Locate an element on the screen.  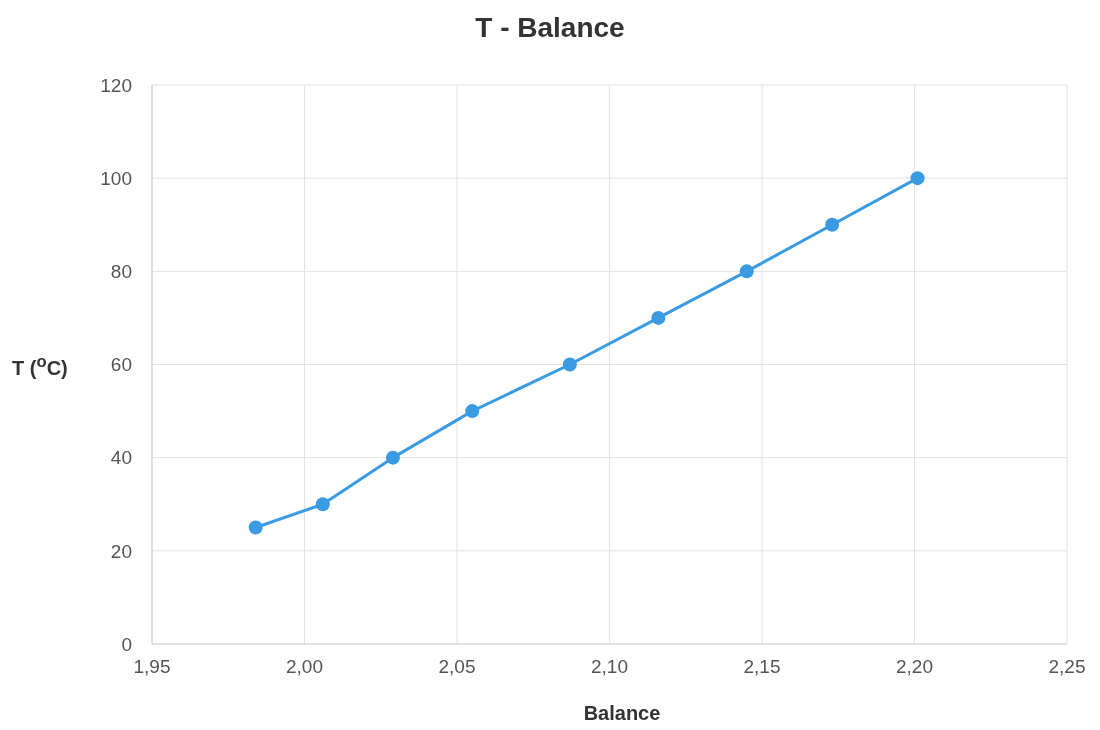
x-tick-label: 2,10 is located at coordinates (609, 667).